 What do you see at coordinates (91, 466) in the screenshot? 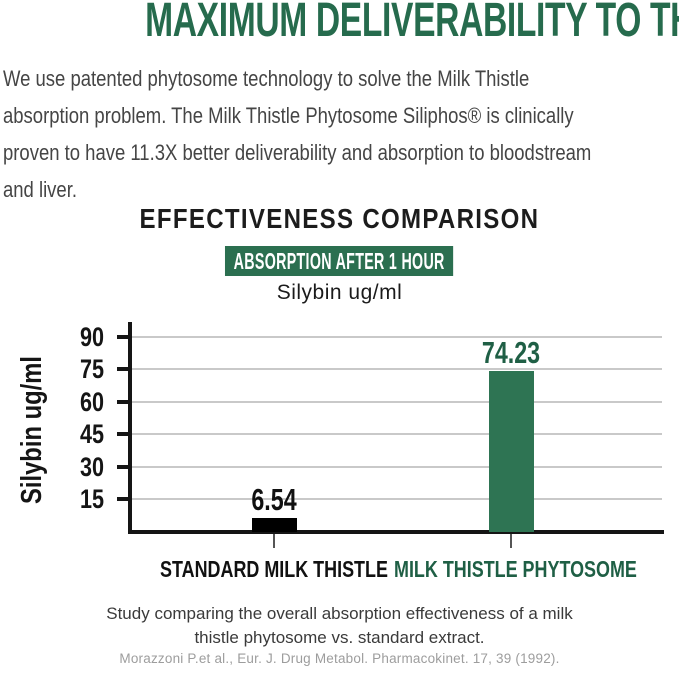
I see `y-tick-label: 30` at bounding box center [91, 466].